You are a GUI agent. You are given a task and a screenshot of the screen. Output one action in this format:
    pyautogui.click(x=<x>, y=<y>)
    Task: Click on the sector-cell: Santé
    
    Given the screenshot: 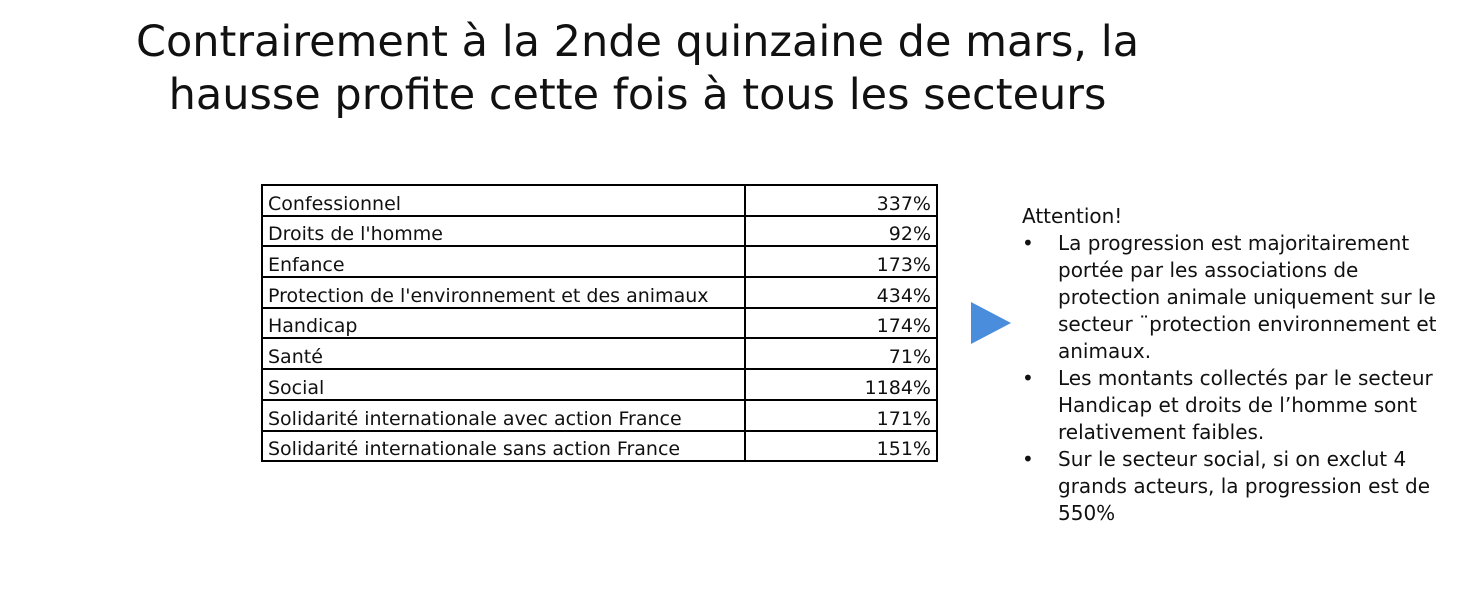 What is the action you would take?
    pyautogui.click(x=503, y=354)
    